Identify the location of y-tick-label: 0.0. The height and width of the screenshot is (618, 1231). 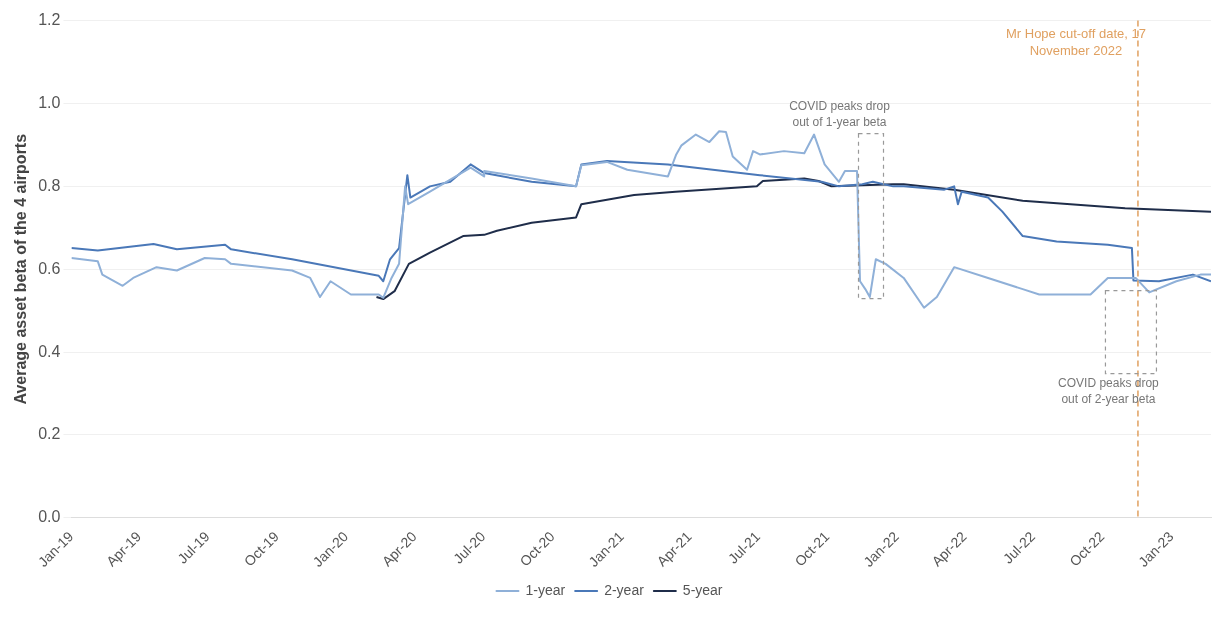
(49, 517).